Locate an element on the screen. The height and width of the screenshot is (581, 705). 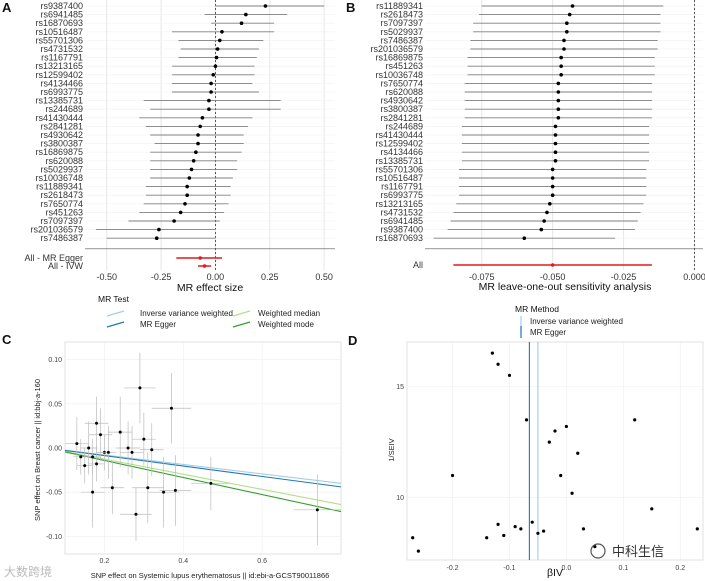
panel-c-ticks: 0.2 0.4 0.6 0.10 0.05 0.00 -0.05 -0.10 is located at coordinates (156, 461).